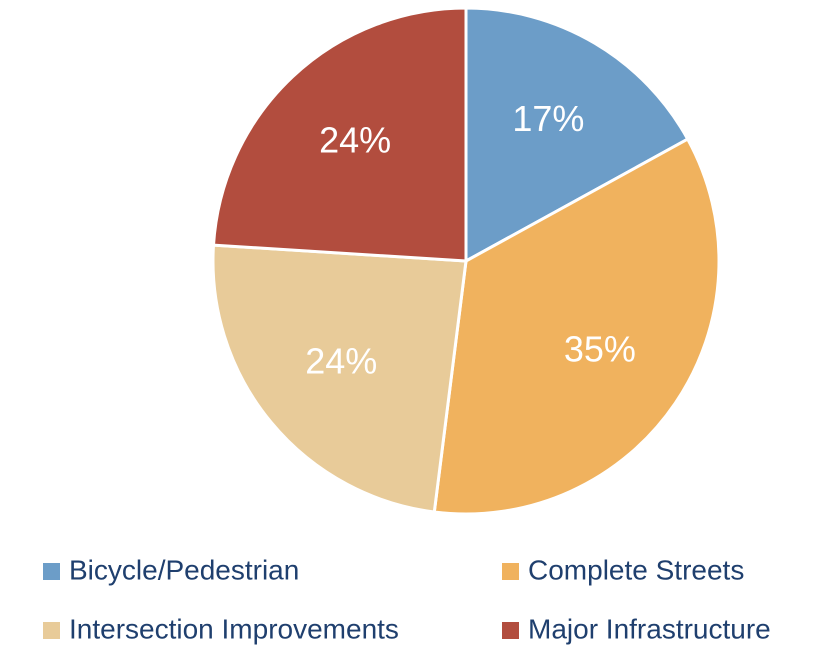 The height and width of the screenshot is (649, 831). Describe the element at coordinates (548, 118) in the screenshot. I see `slice-label: 17%` at that location.